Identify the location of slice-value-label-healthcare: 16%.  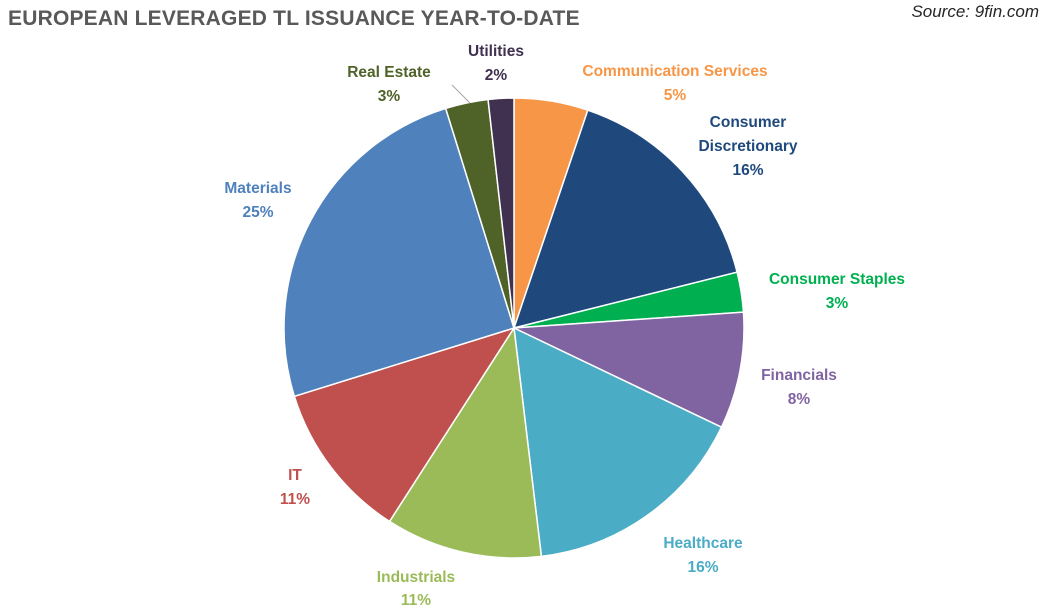
(702, 567).